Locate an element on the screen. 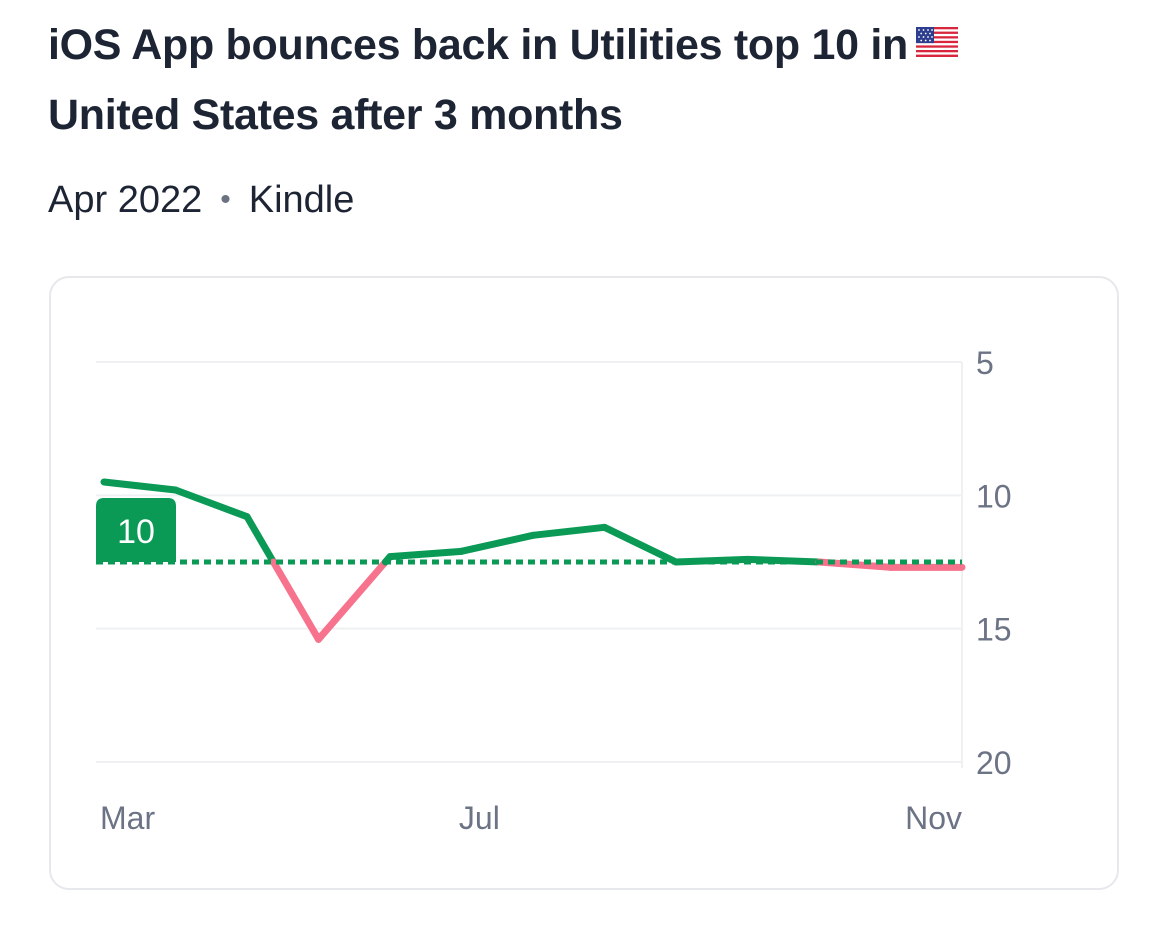 This screenshot has width=1170, height=942. y-tick-label: 20 is located at coordinates (994, 763).